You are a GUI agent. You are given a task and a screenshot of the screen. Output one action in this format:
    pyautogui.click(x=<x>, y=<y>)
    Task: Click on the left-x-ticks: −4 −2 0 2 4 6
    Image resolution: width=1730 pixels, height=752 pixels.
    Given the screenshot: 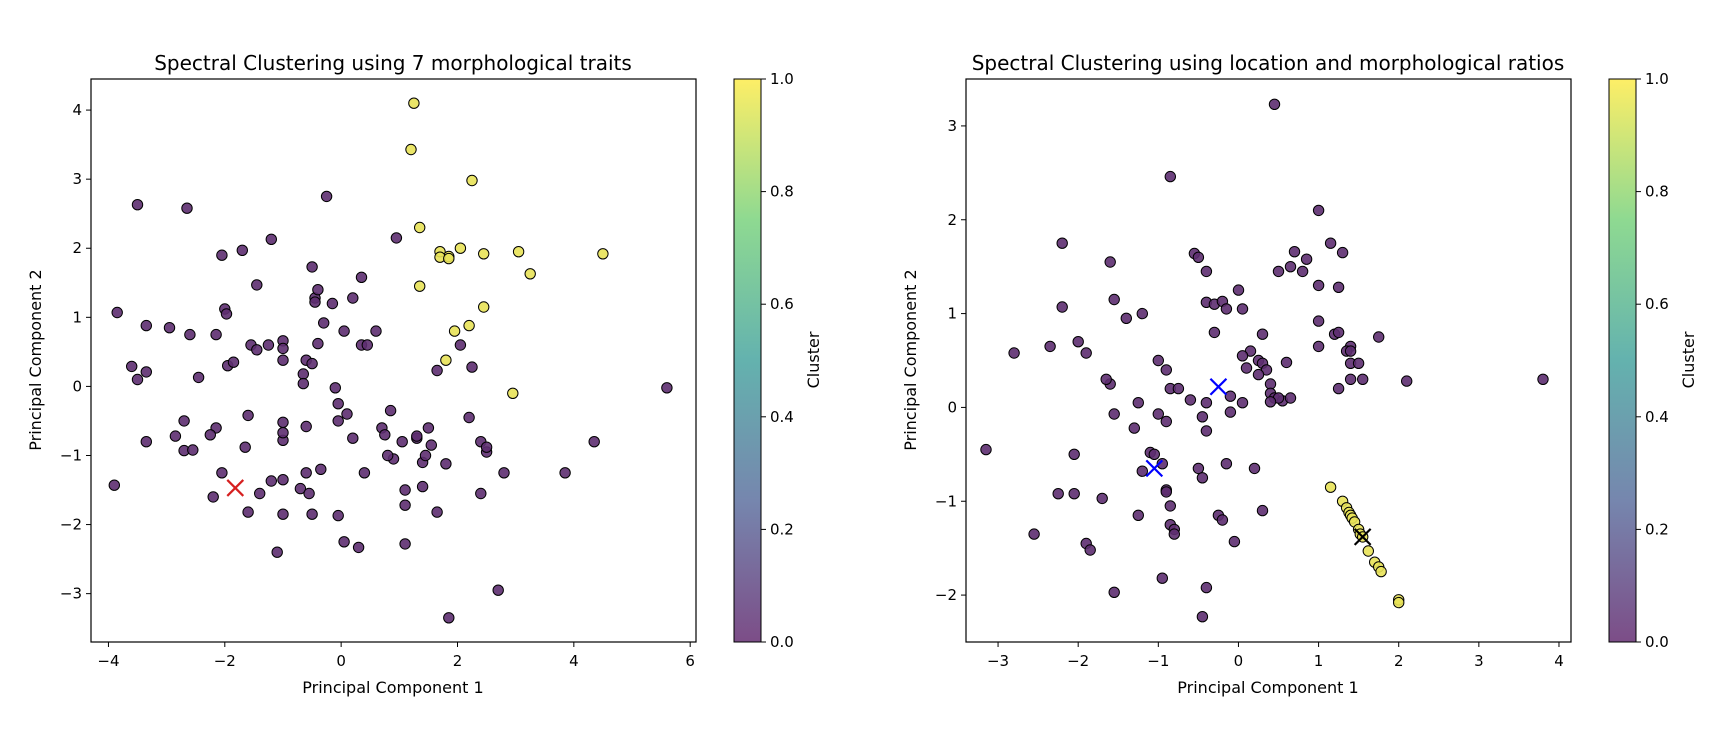 What is the action you would take?
    pyautogui.click(x=396, y=656)
    